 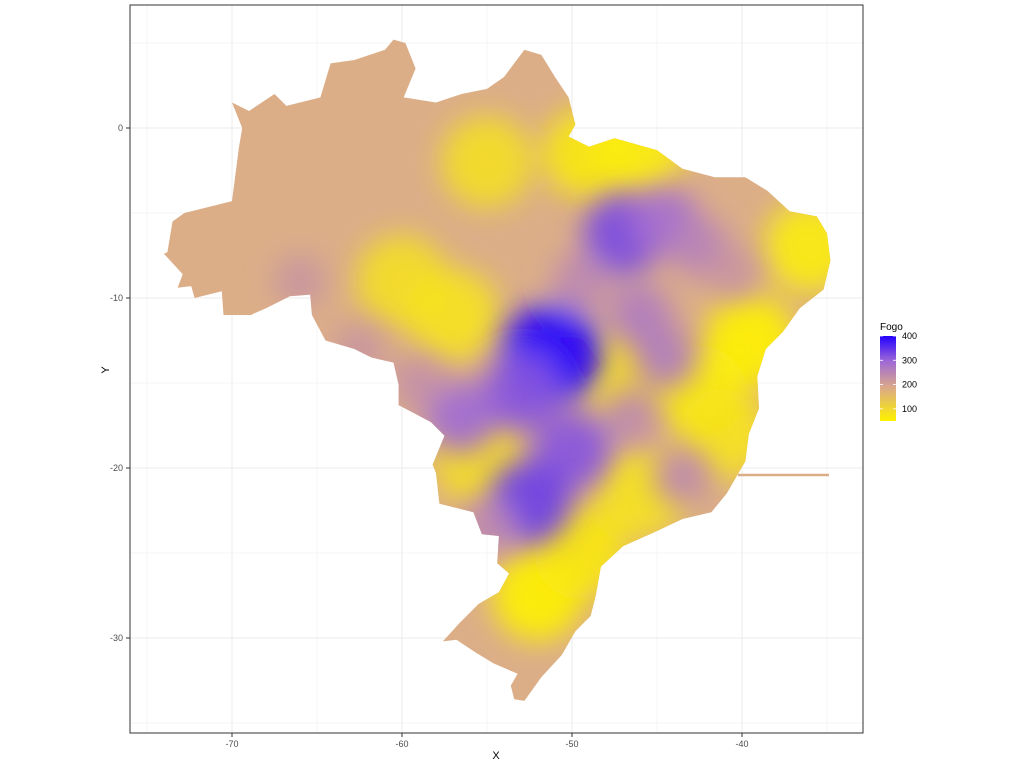 What do you see at coordinates (120, 383) in the screenshot?
I see `y-axis: 0 -10 -20 -30` at bounding box center [120, 383].